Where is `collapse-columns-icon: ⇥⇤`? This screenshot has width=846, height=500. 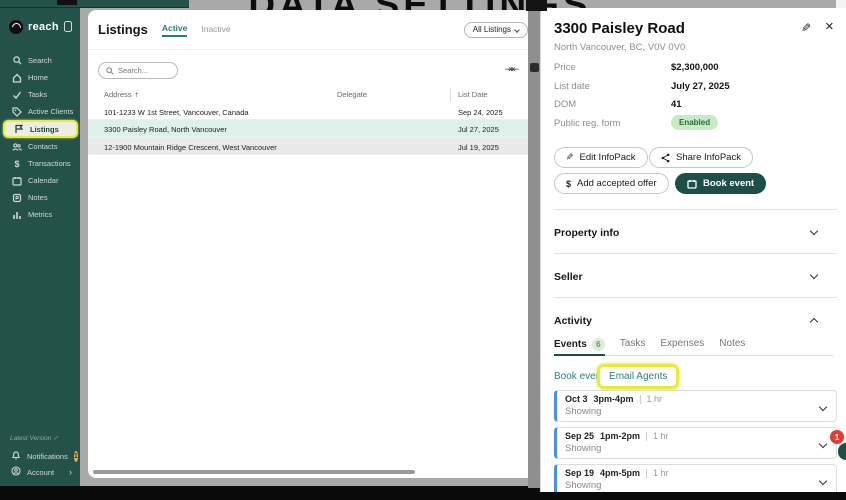
collapse-columns-icon: ⇥⇤ is located at coordinates (511, 69).